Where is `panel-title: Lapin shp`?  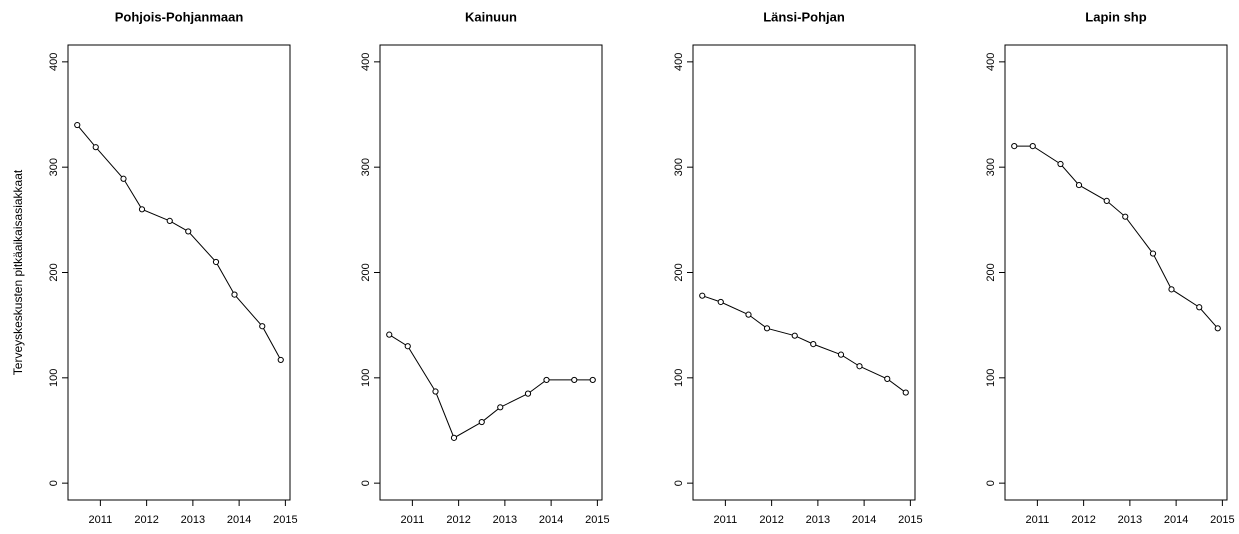 panel-title: Lapin shp is located at coordinates (1115, 16).